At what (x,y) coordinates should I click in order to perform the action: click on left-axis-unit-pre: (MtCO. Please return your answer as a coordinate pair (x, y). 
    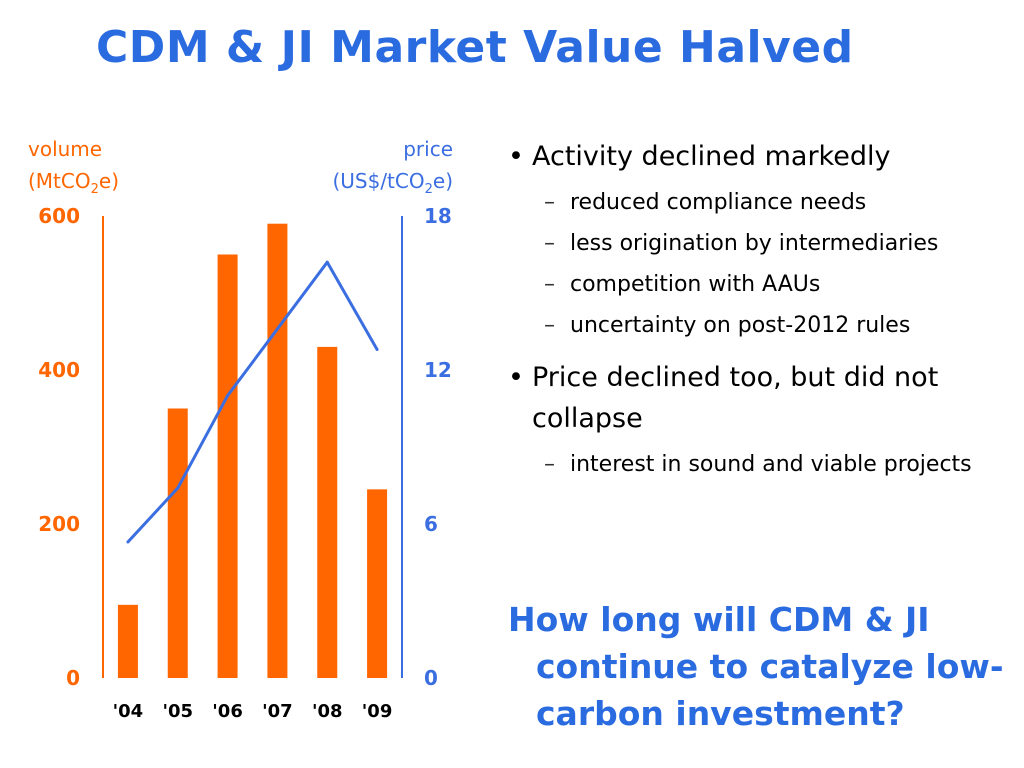
    Looking at the image, I should click on (59, 181).